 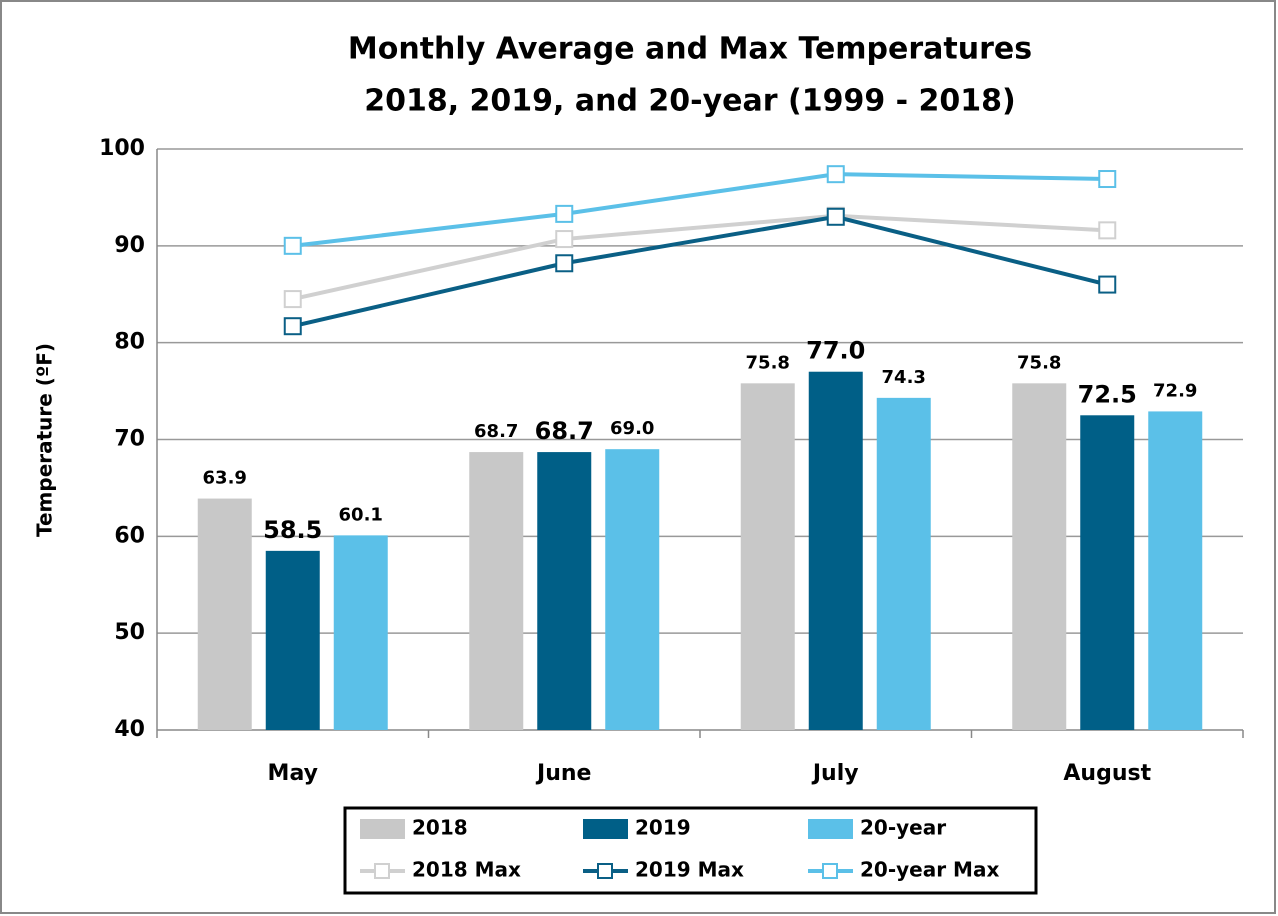 What do you see at coordinates (129, 535) in the screenshot?
I see `y-tick-label: 60` at bounding box center [129, 535].